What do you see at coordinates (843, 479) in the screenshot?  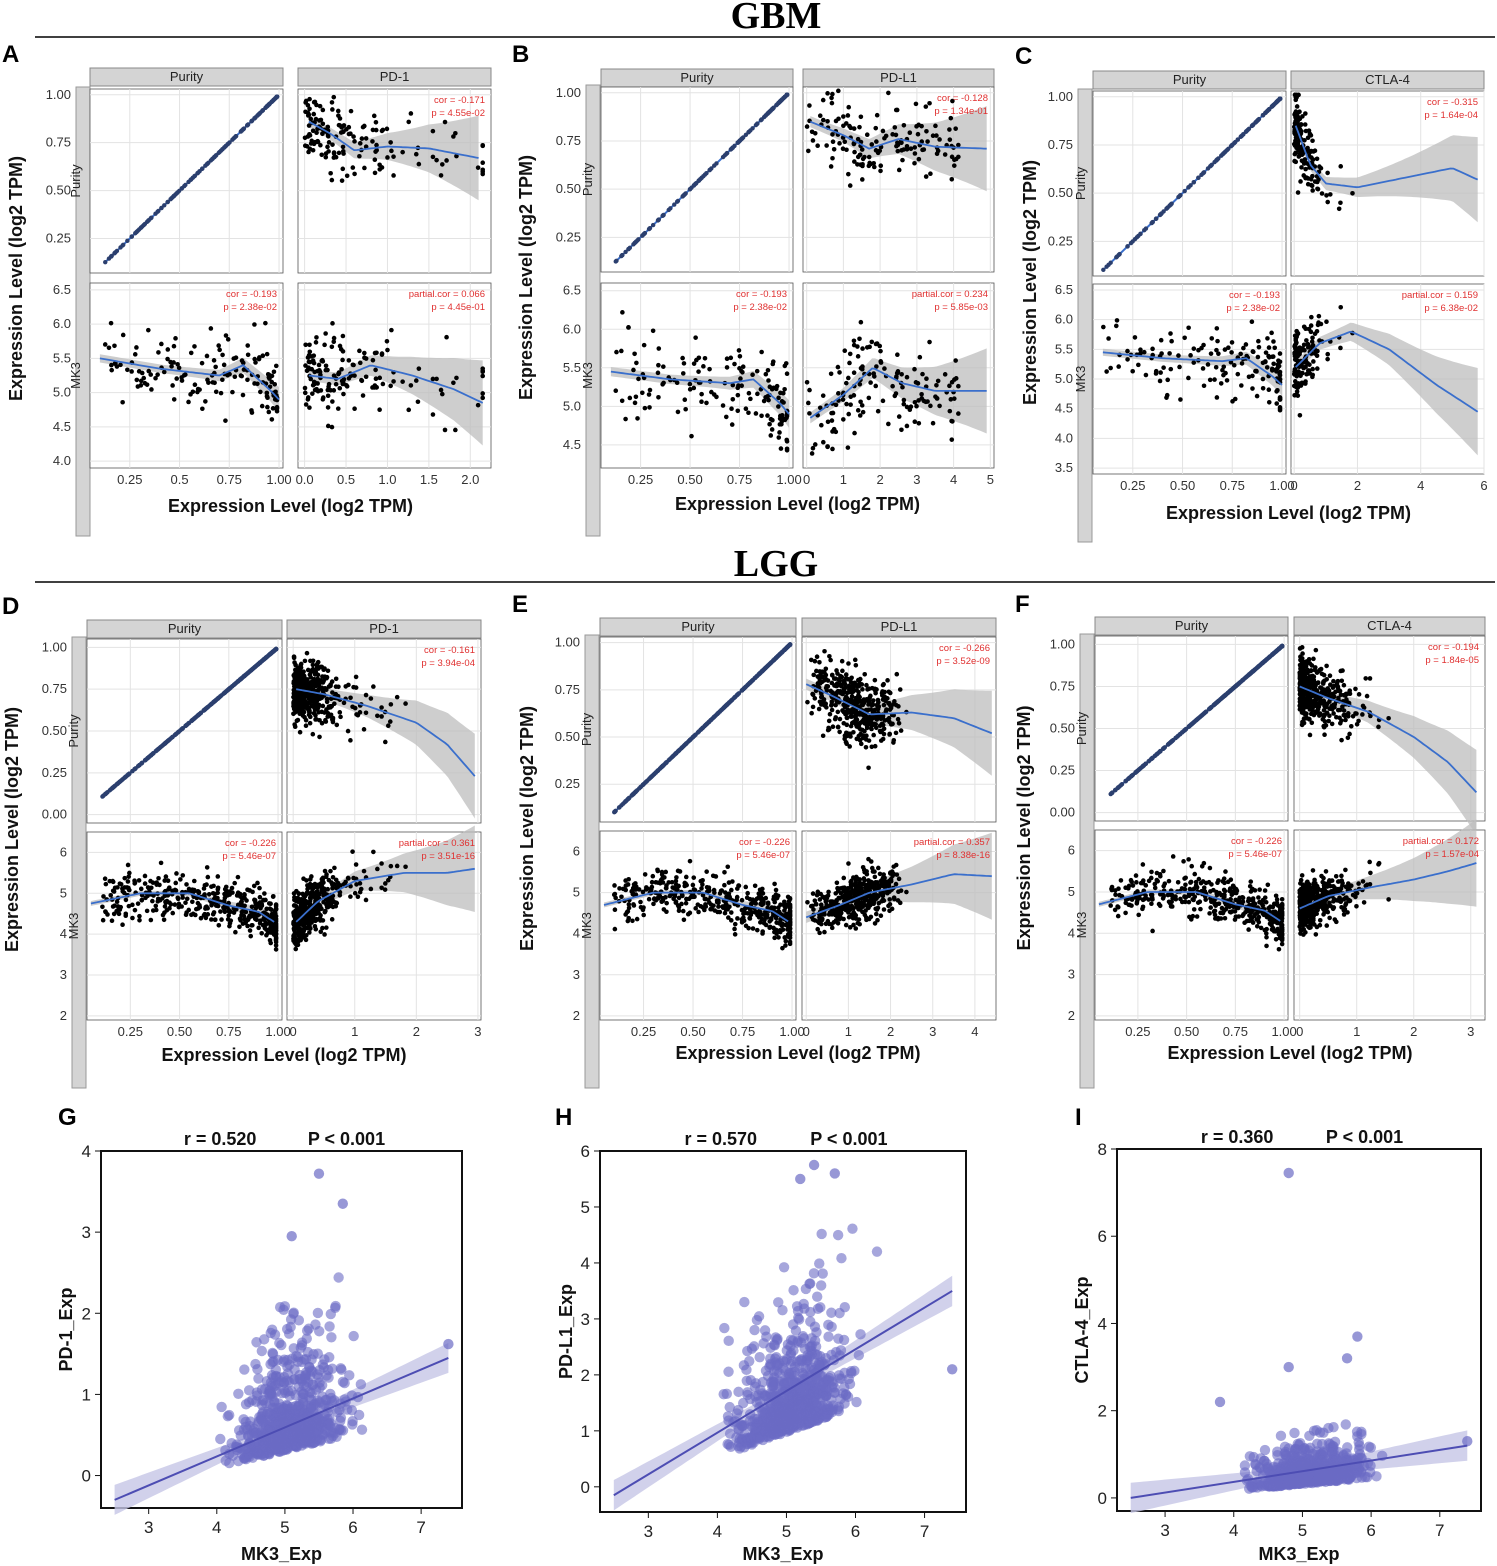 I see `x-tick-label: 1` at bounding box center [843, 479].